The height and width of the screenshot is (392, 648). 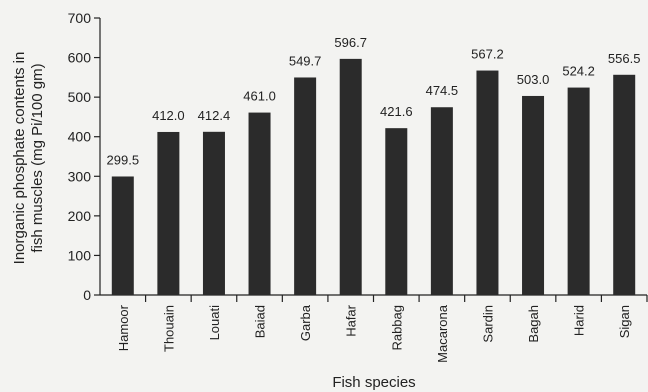 What do you see at coordinates (305, 60) in the screenshot?
I see `data-label: 549.7` at bounding box center [305, 60].